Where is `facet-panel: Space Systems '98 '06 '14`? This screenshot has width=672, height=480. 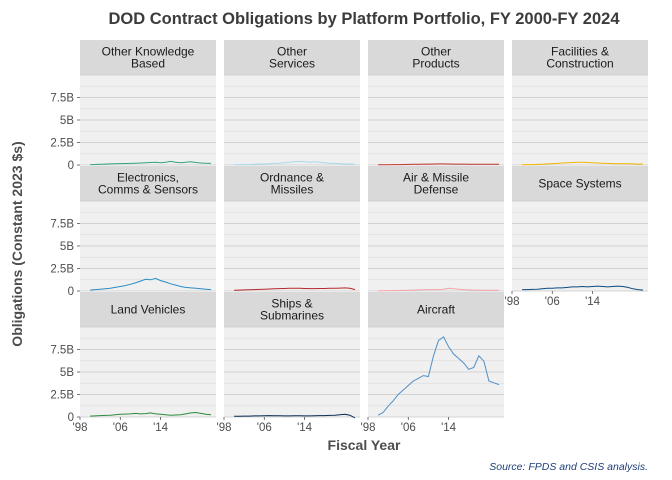 facet-panel: Space Systems '98 '06 '14 is located at coordinates (576, 237).